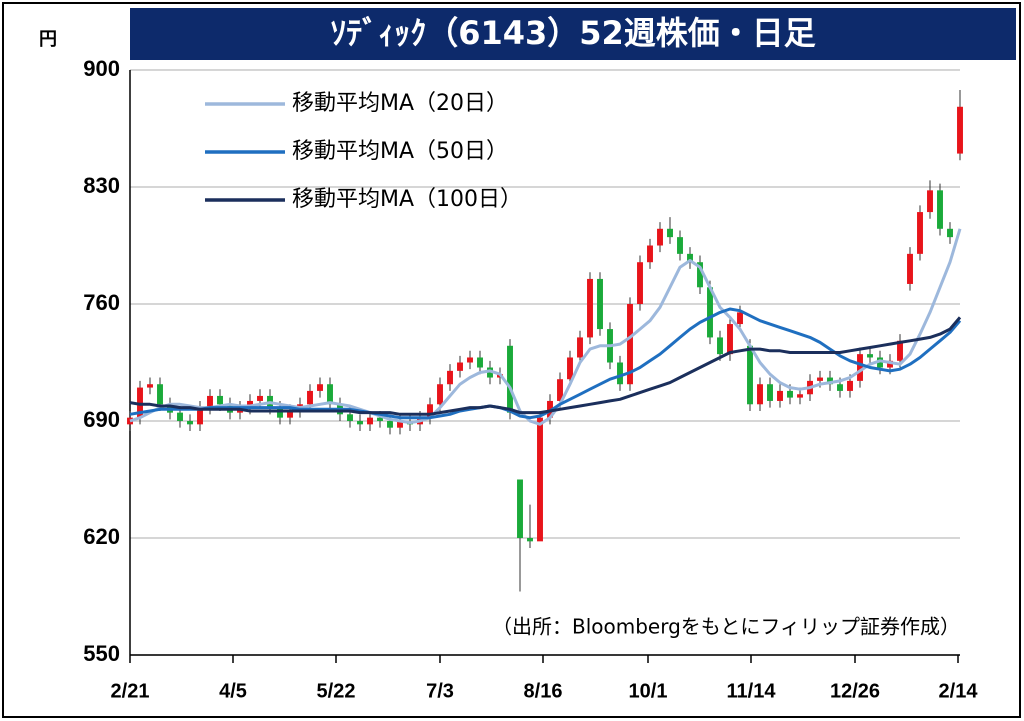 The height and width of the screenshot is (721, 1024). I want to click on x-tick-label: 2/21, so click(130, 691).